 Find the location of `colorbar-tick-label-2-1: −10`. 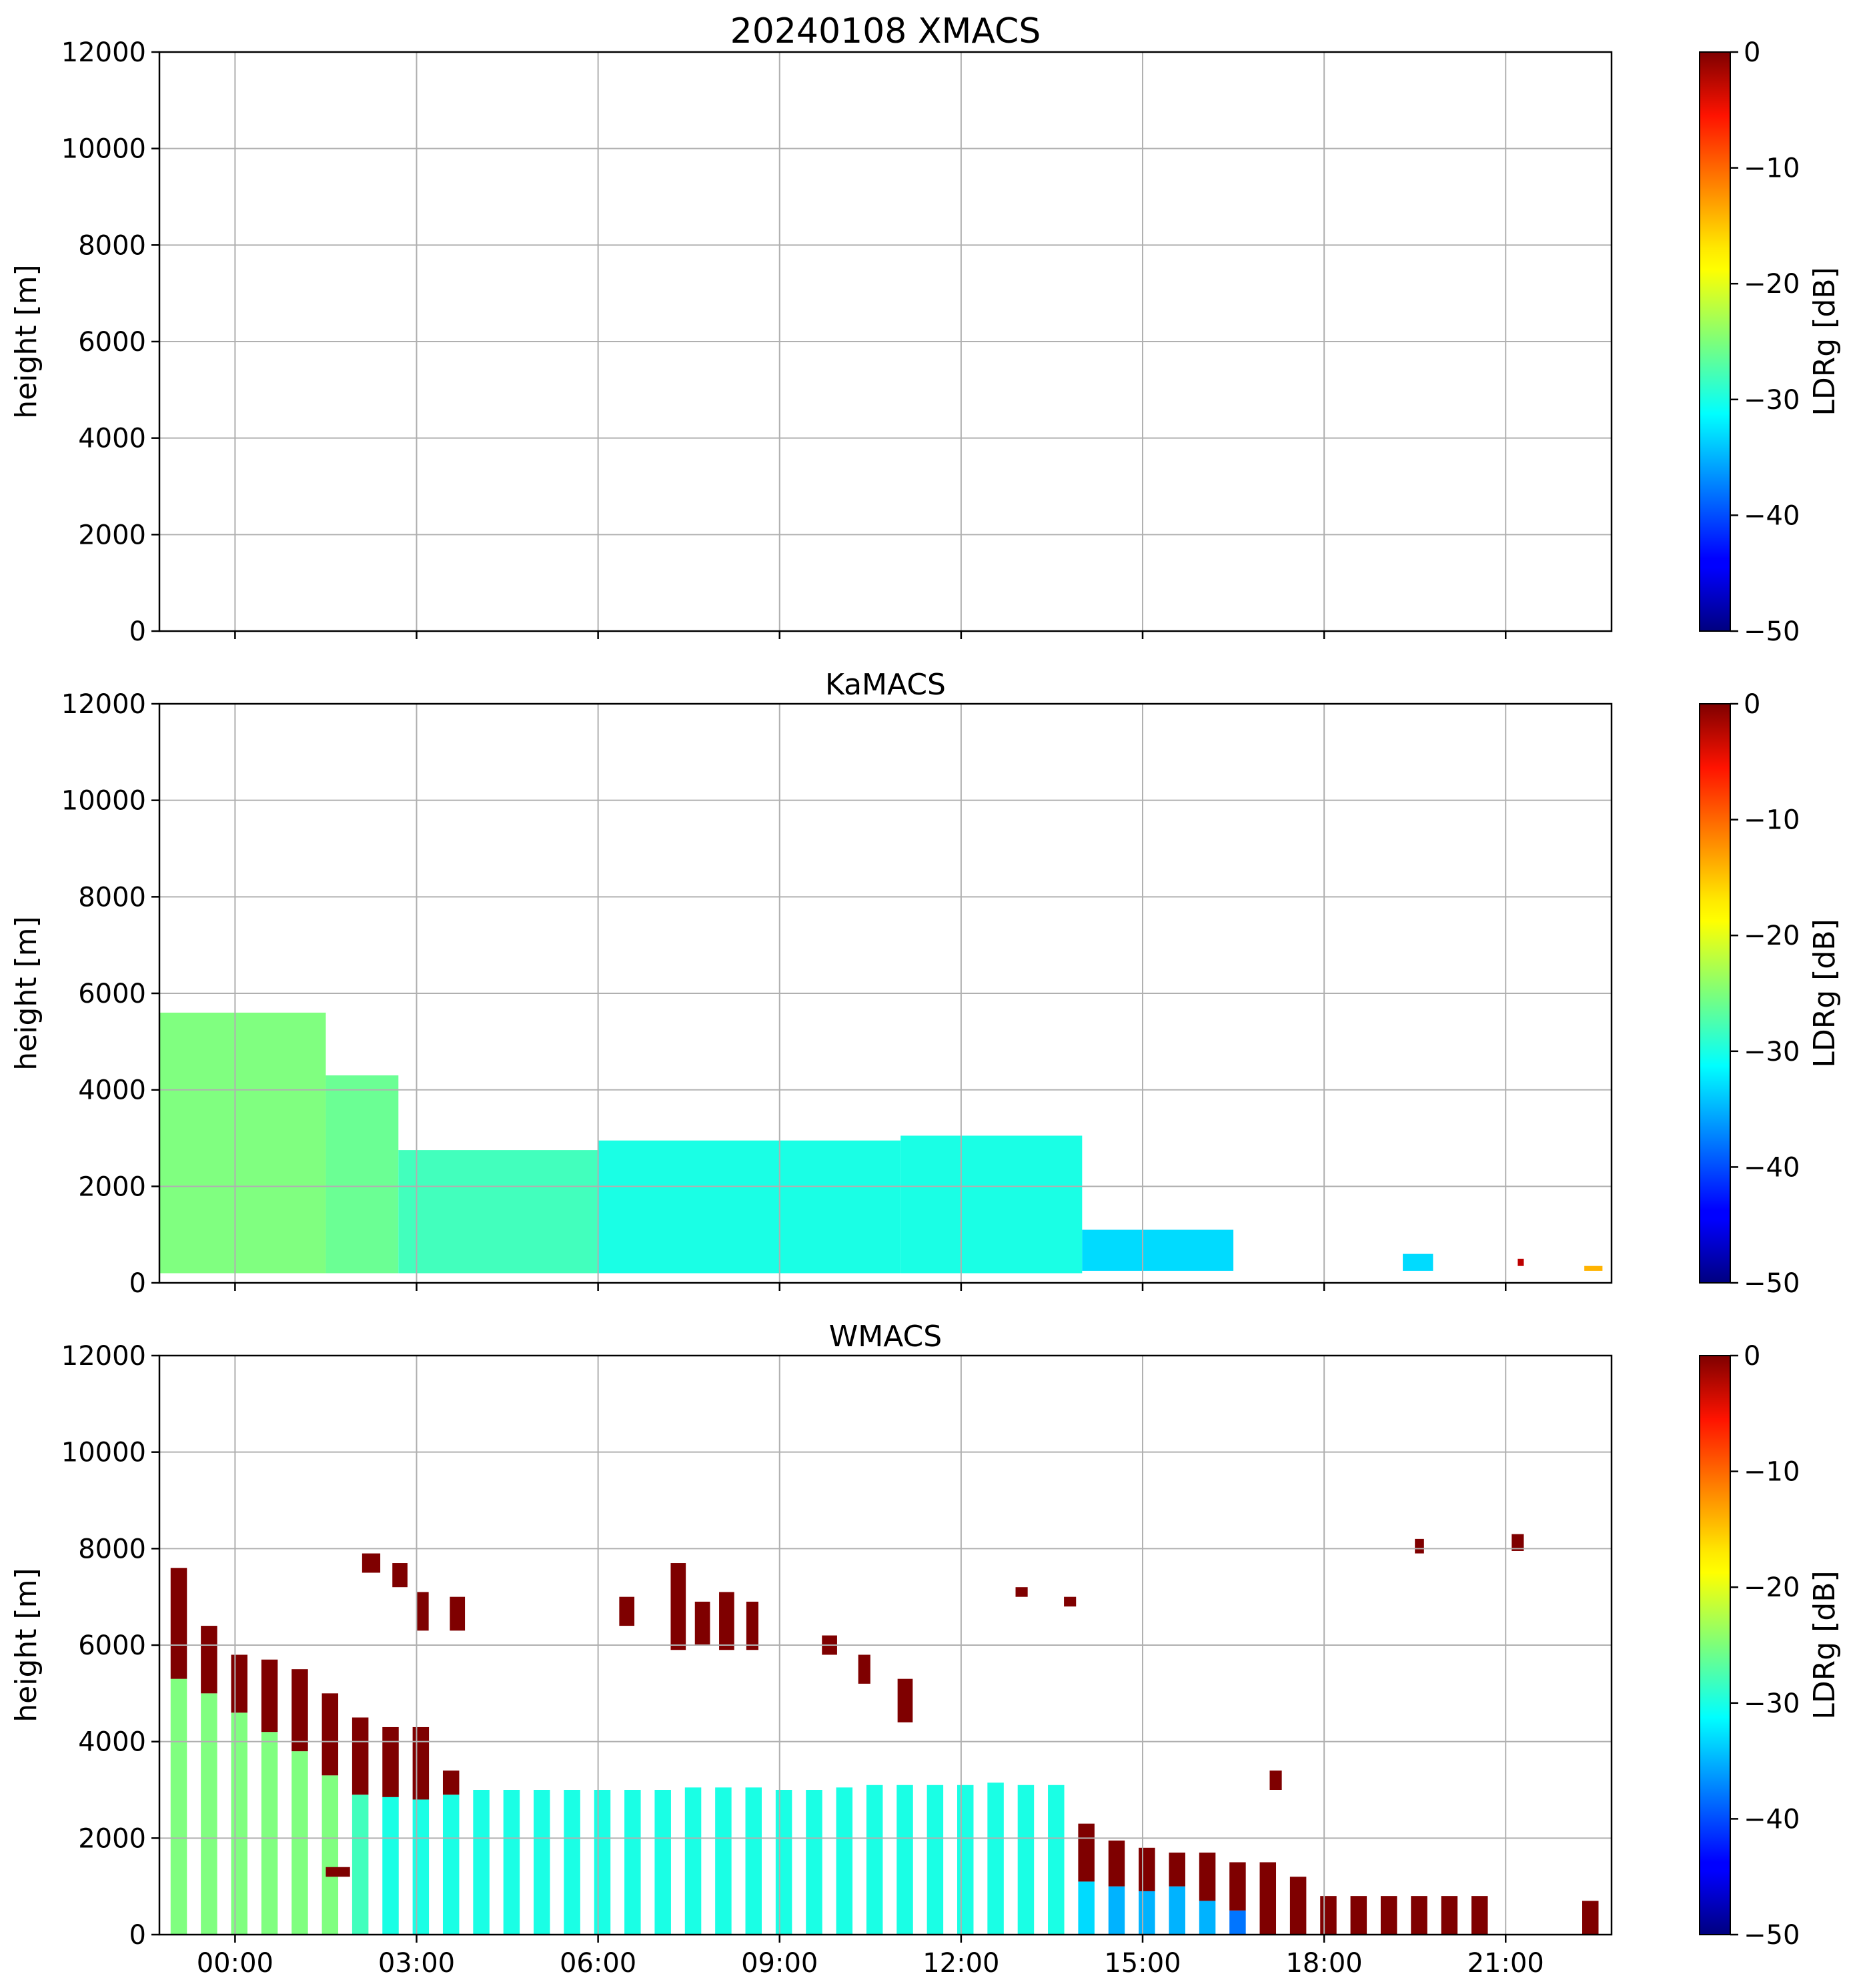

colorbar-tick-label-2-1: −10 is located at coordinates (1772, 1472).